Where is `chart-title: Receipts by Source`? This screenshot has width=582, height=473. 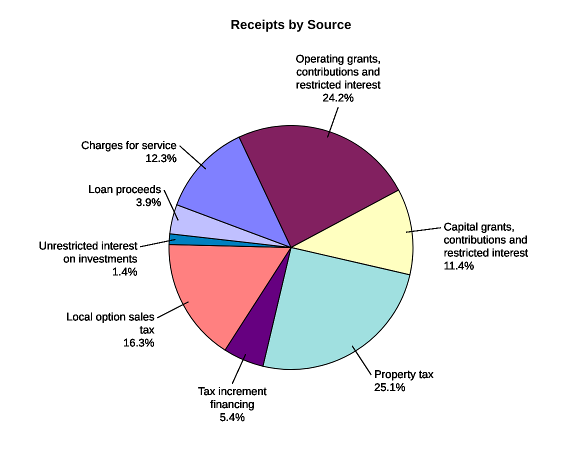
chart-title: Receipts by Source is located at coordinates (291, 24).